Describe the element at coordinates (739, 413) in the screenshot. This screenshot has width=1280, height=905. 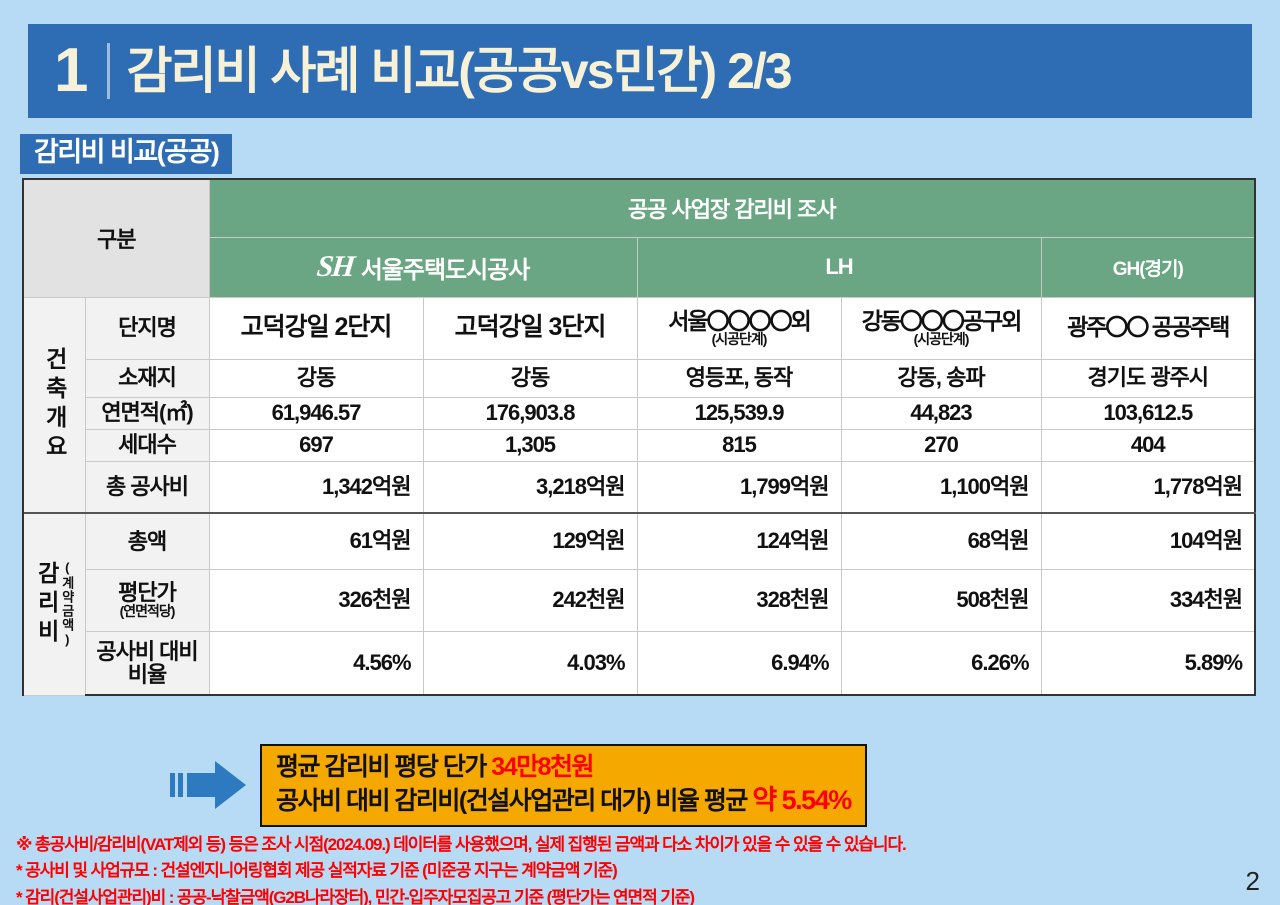
I see `table-cell: 125,539.9` at that location.